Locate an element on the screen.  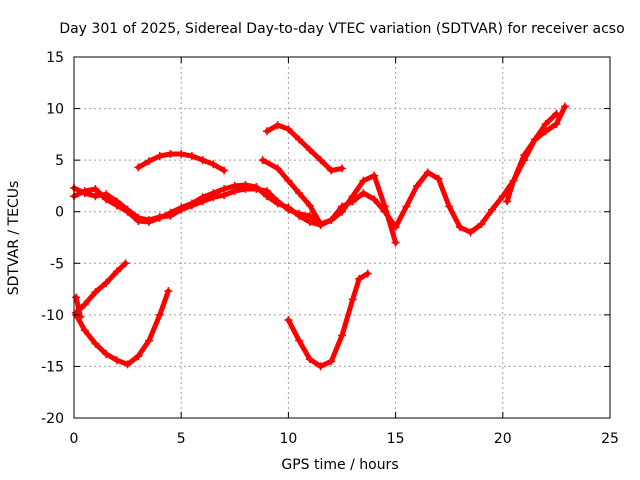
x-tick-label: 25 is located at coordinates (610, 439).